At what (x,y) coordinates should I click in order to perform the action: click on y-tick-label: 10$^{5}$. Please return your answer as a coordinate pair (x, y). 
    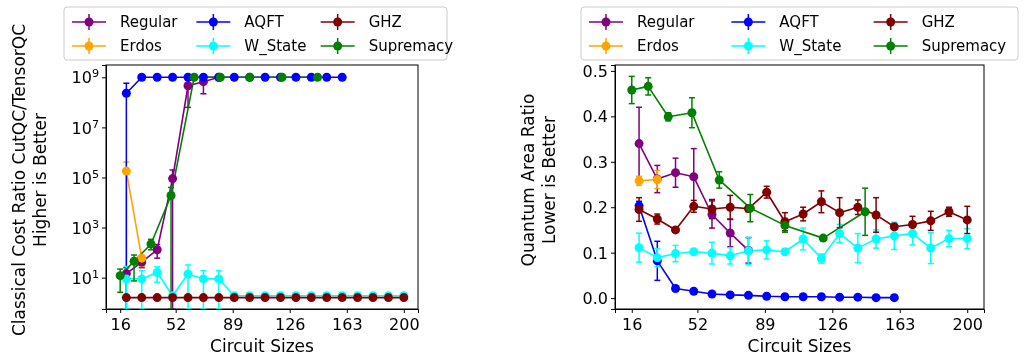
    Looking at the image, I should click on (85, 177).